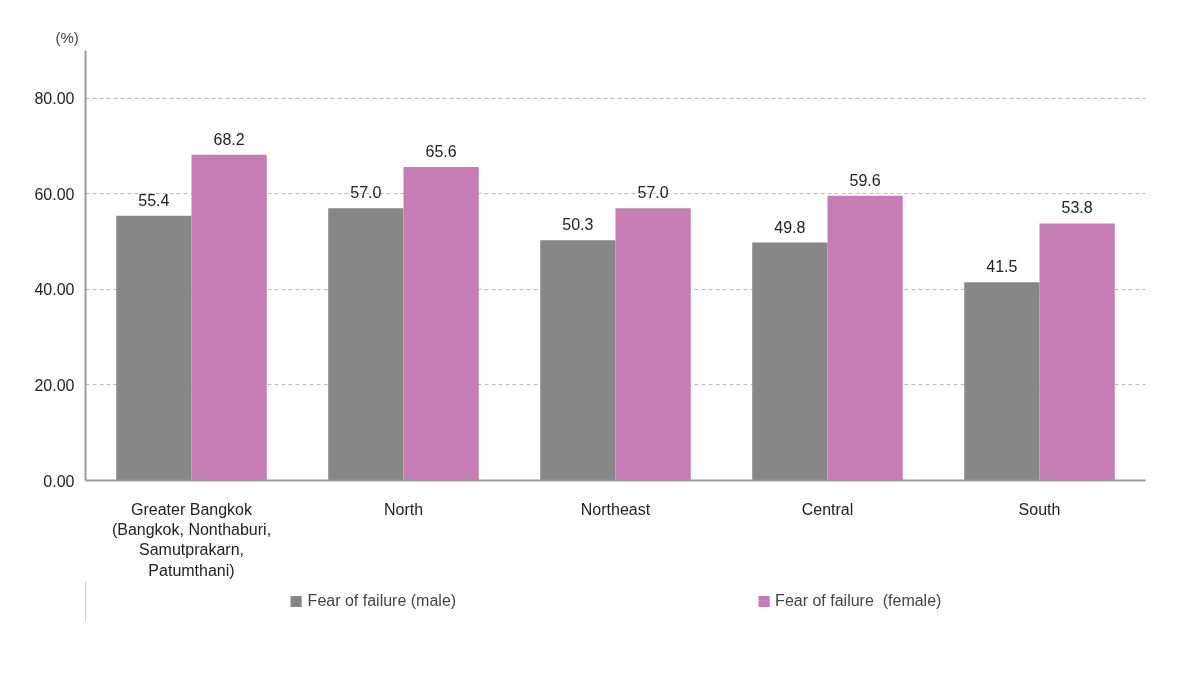 The width and height of the screenshot is (1178, 698). What do you see at coordinates (59, 481) in the screenshot?
I see `y-tick-label: 0.00` at bounding box center [59, 481].